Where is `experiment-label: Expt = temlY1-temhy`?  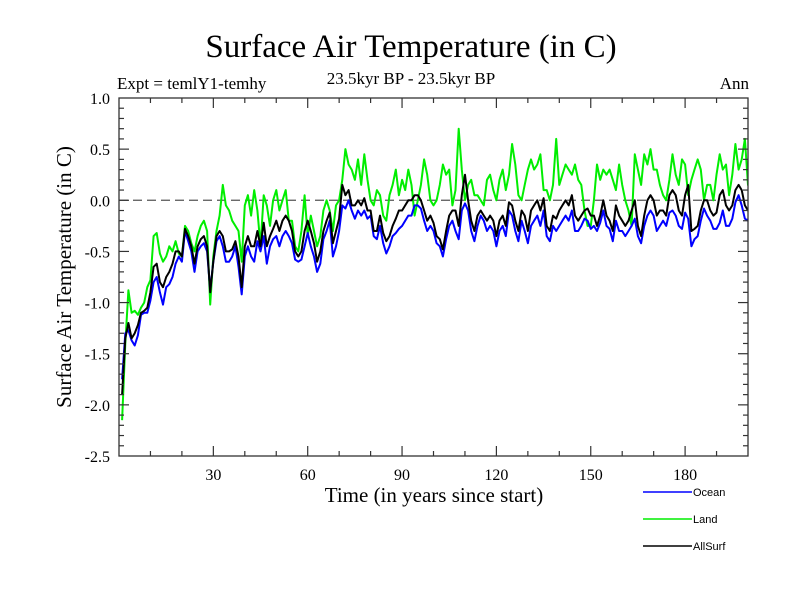
experiment-label: Expt = temlY1-temhy is located at coordinates (192, 83).